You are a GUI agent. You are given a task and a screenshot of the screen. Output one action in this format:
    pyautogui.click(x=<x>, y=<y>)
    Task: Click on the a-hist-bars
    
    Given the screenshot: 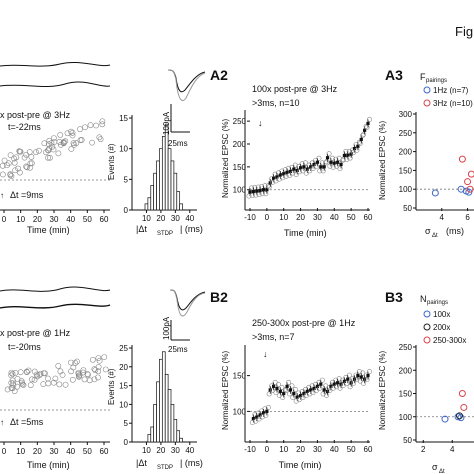 What is the action you would take?
    pyautogui.click(x=163, y=167)
    